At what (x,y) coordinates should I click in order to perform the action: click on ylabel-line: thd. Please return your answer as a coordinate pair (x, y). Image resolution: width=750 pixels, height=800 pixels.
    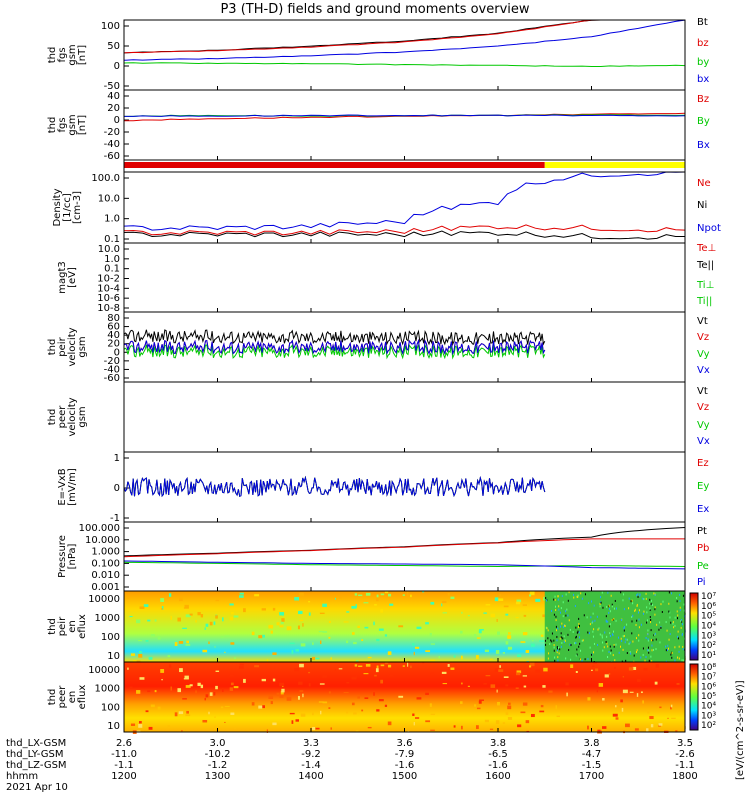
    Looking at the image, I should click on (52, 626).